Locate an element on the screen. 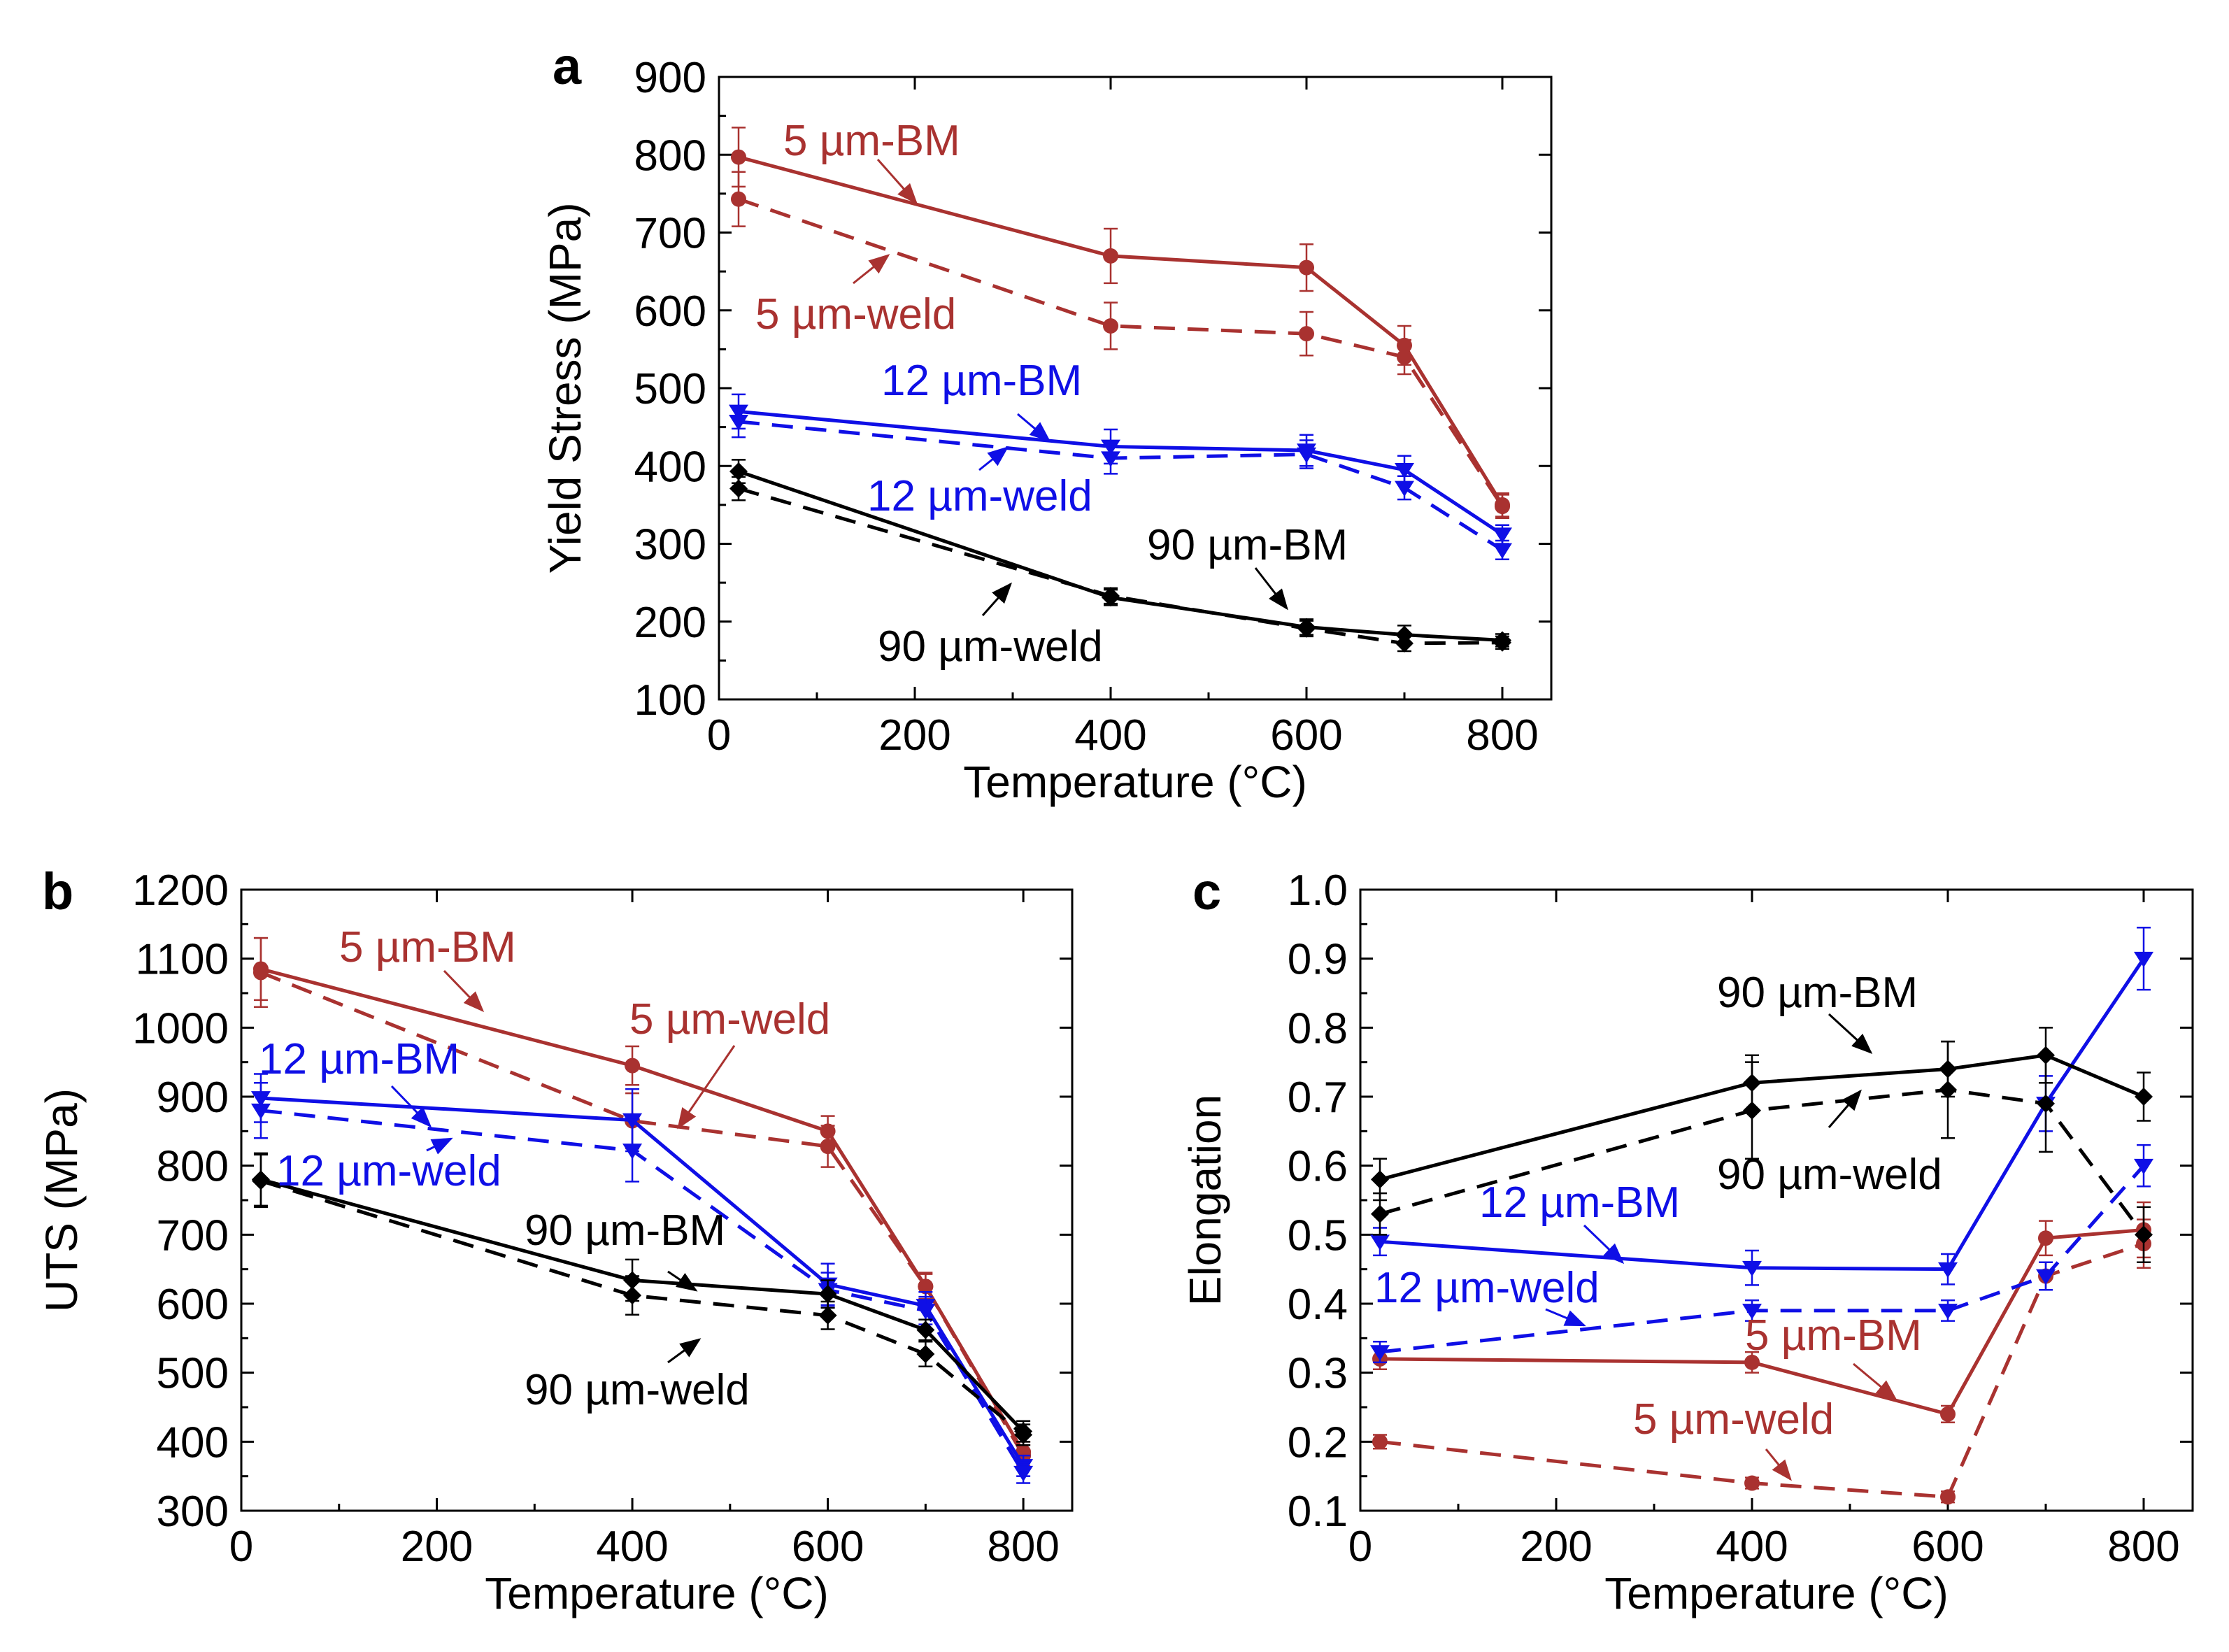 This screenshot has height=1652, width=2229. x-tick-label: 0 is located at coordinates (1360, 1547).